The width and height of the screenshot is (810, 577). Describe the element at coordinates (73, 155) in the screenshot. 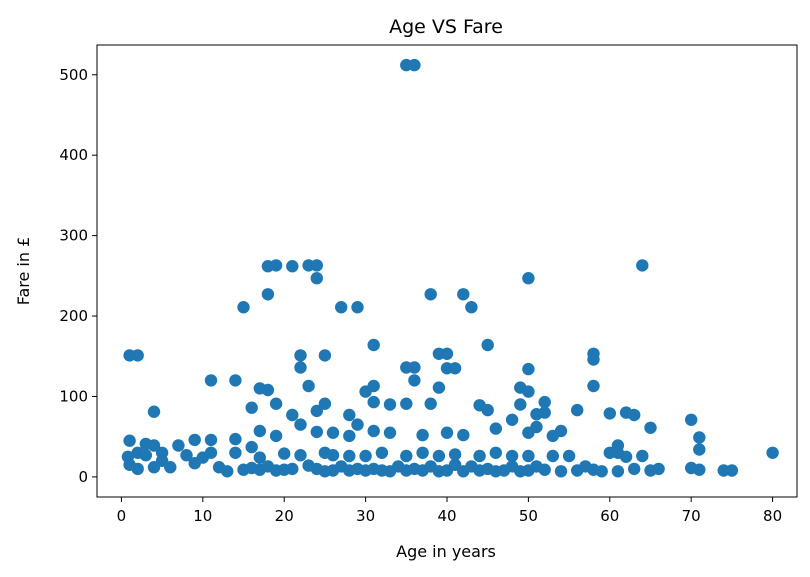

I see `y-tick-label: 400` at that location.